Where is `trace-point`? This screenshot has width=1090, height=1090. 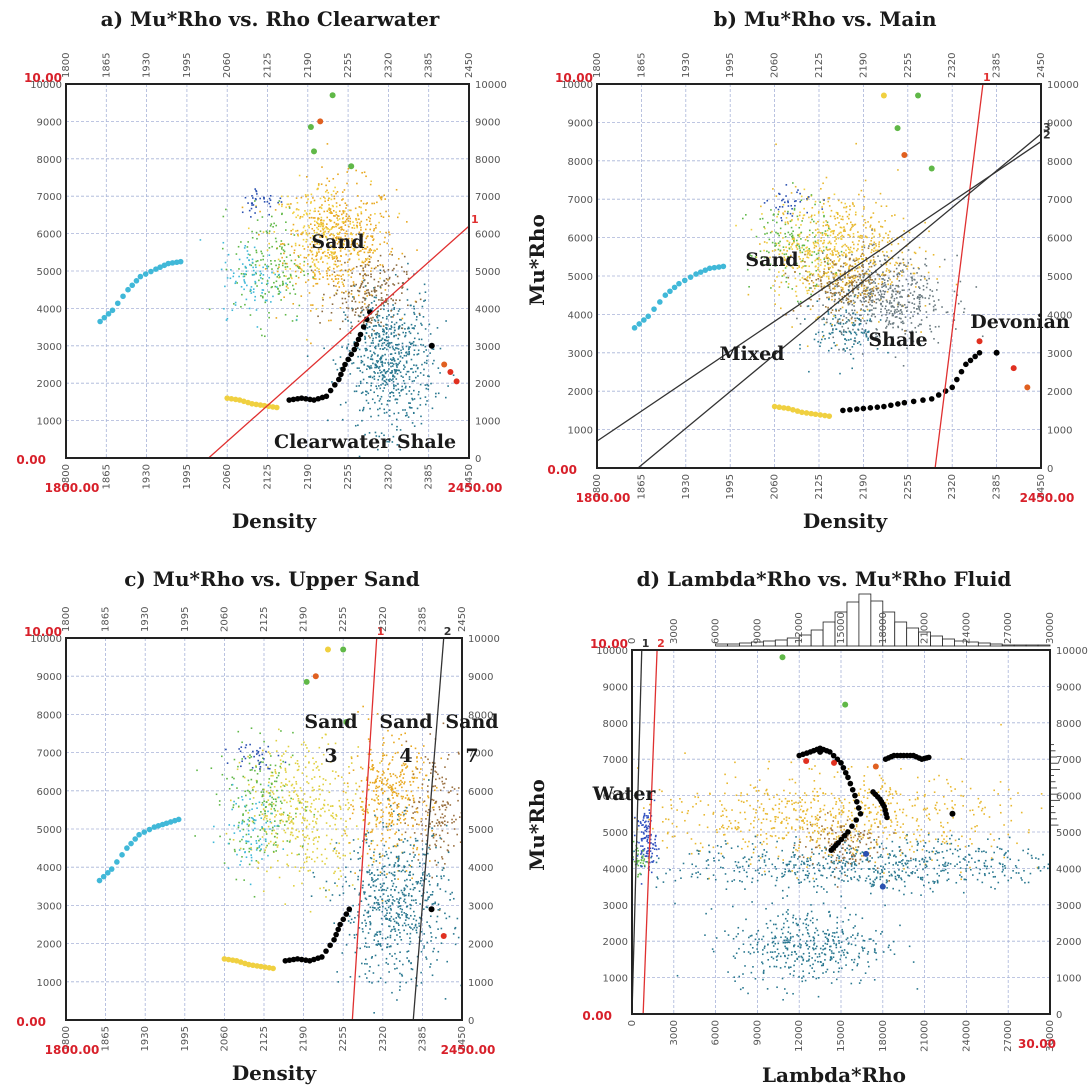 trace-point is located at coordinates (654, 309).